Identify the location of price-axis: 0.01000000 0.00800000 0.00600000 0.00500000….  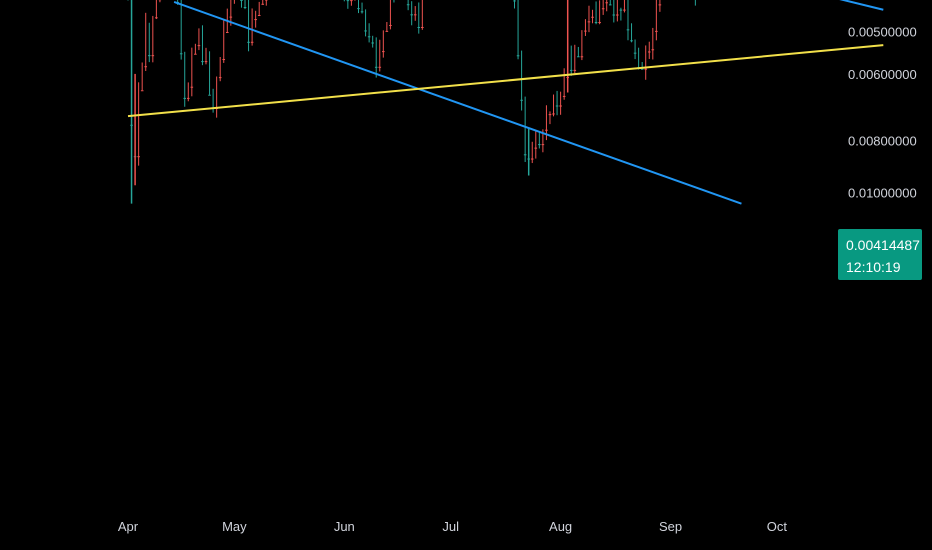
(882, 100).